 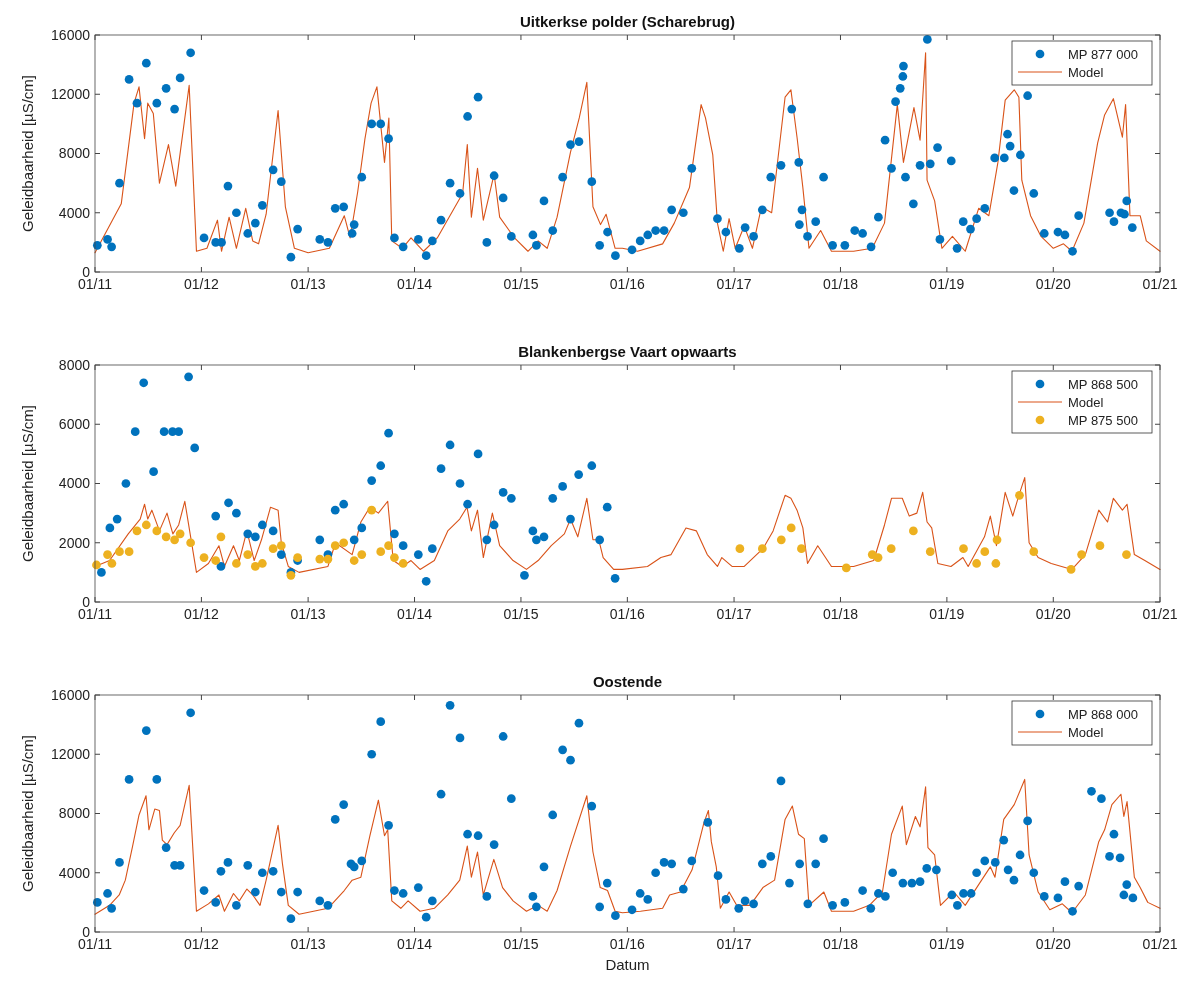 What do you see at coordinates (415, 614) in the screenshot?
I see `x-tick-label: 01/14` at bounding box center [415, 614].